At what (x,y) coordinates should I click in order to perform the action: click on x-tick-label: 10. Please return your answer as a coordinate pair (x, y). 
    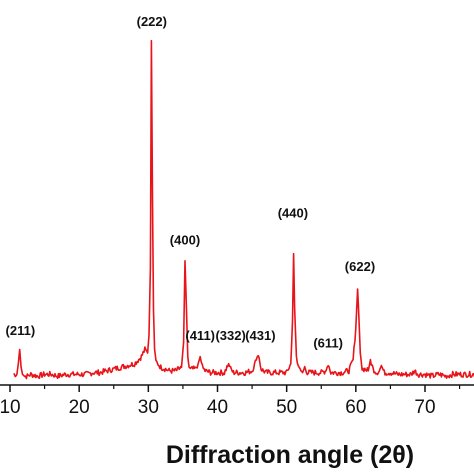
    Looking at the image, I should click on (10, 407).